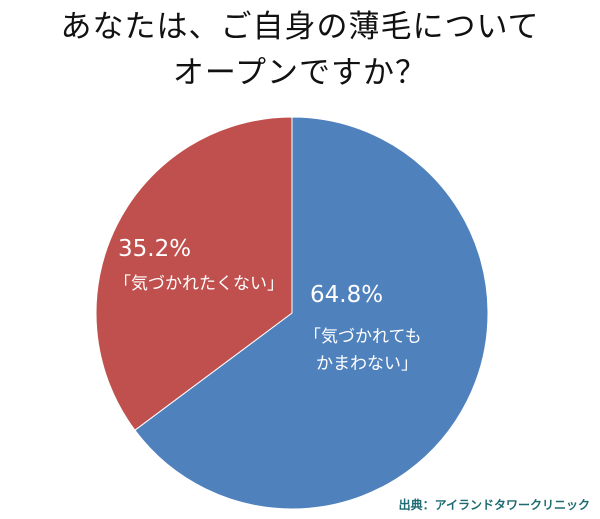 The image size is (600, 519). What do you see at coordinates (367, 364) in the screenshot?
I see `slice-name-line-2-open: かまわない」` at bounding box center [367, 364].